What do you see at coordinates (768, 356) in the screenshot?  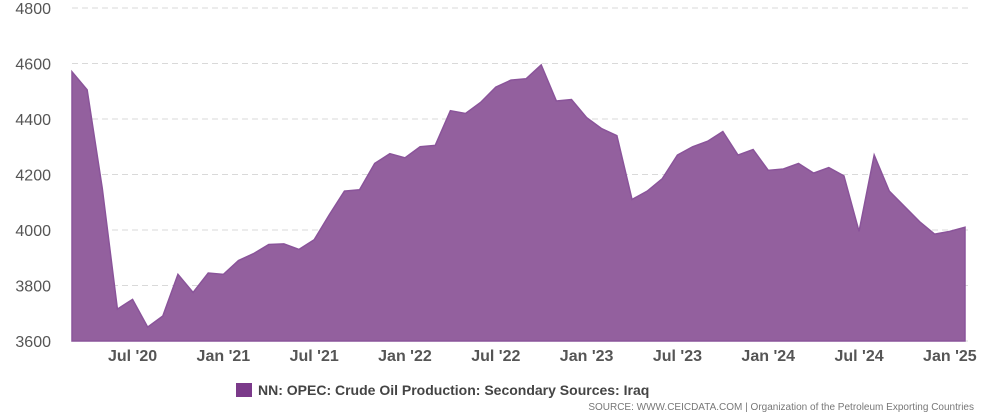 I see `x-tick-label: Jan '24` at bounding box center [768, 356].